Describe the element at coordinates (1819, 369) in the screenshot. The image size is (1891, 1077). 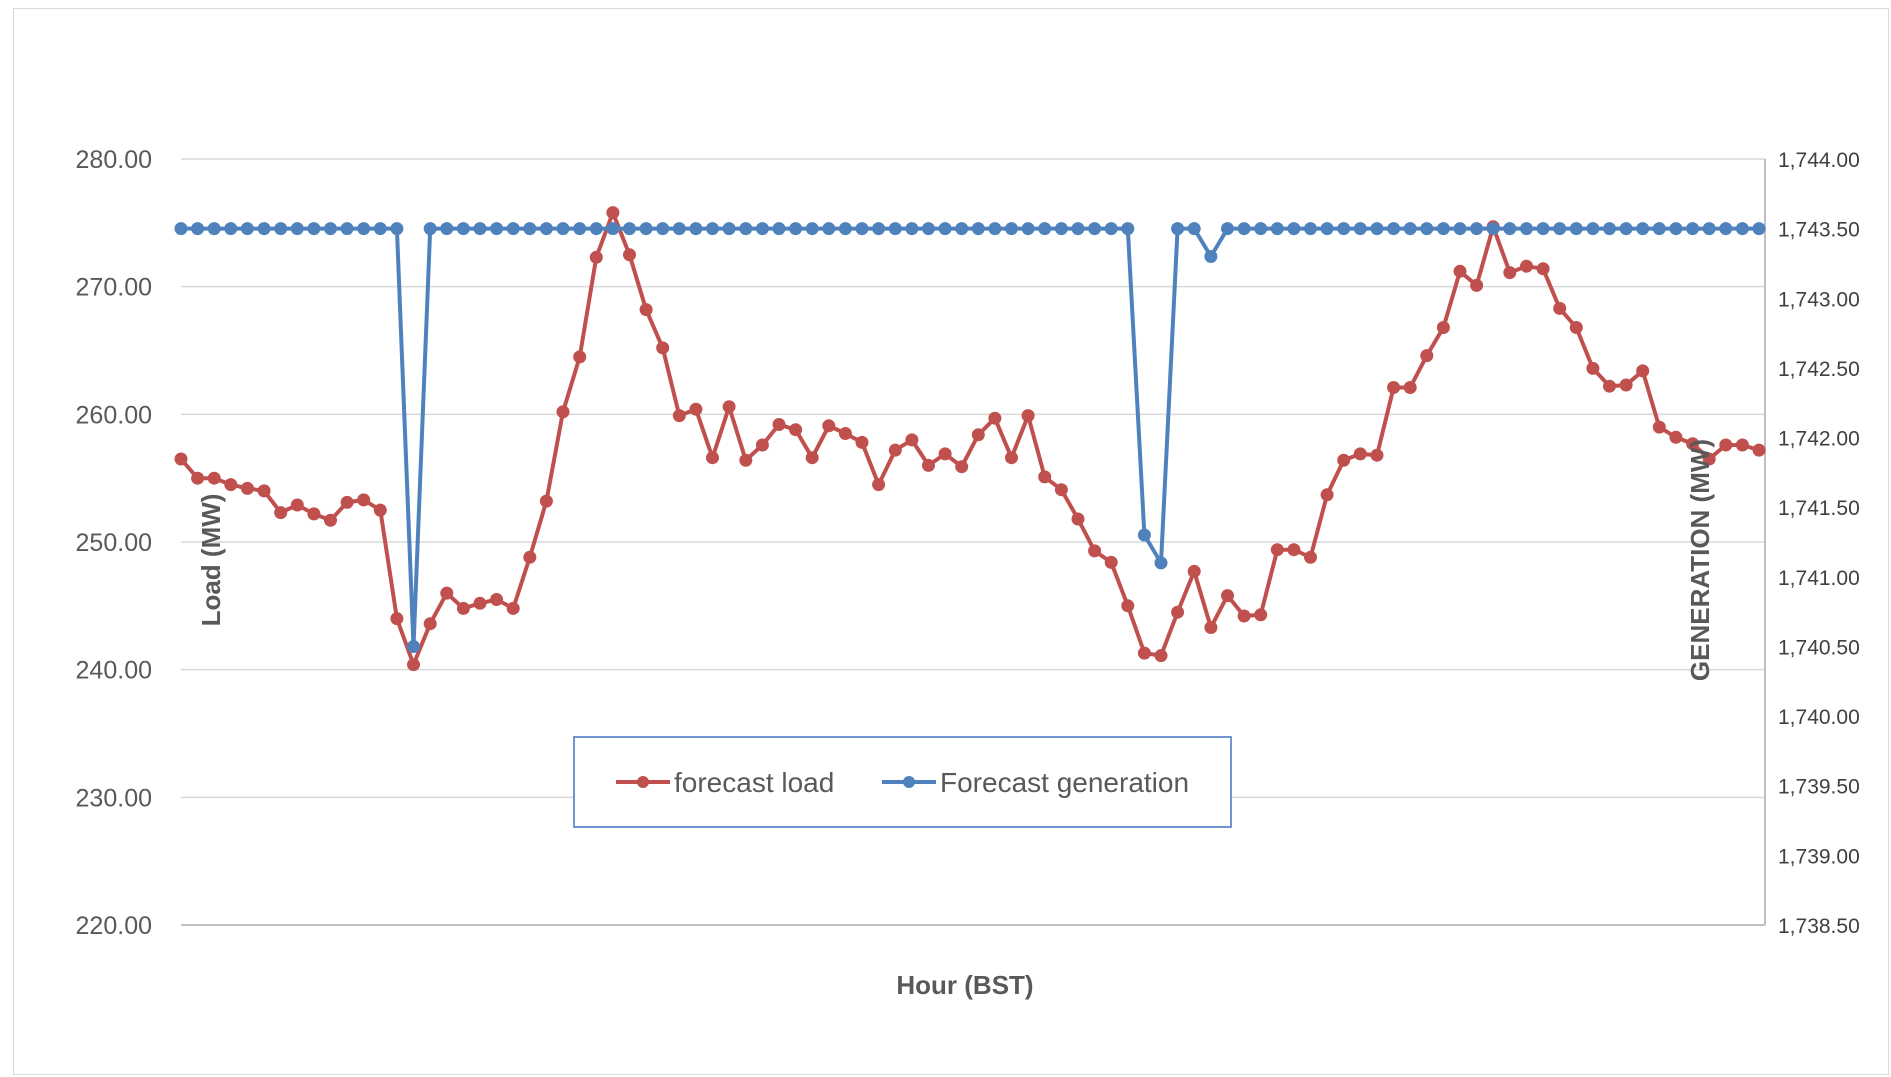
I see `right-y-tick-label: 1,742.50` at that location.